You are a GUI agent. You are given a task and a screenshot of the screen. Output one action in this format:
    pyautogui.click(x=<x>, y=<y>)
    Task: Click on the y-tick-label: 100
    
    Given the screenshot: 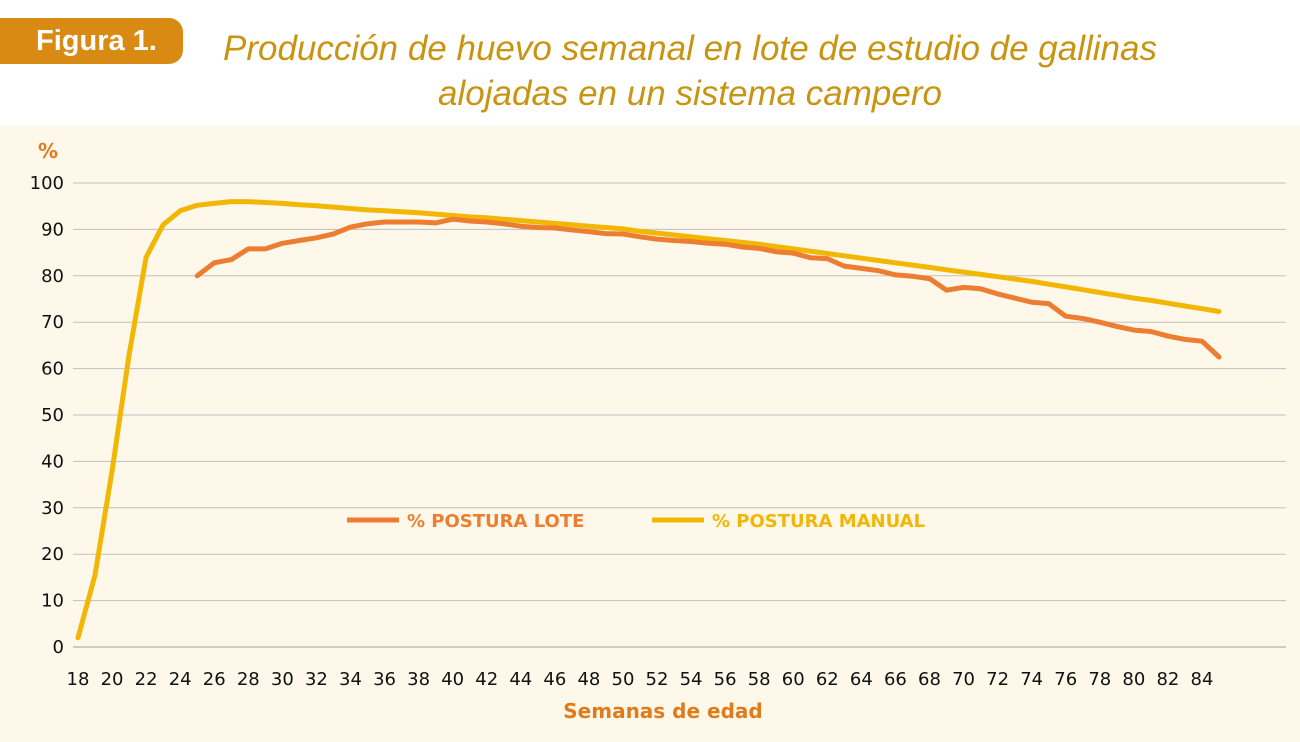 What is the action you would take?
    pyautogui.click(x=47, y=183)
    